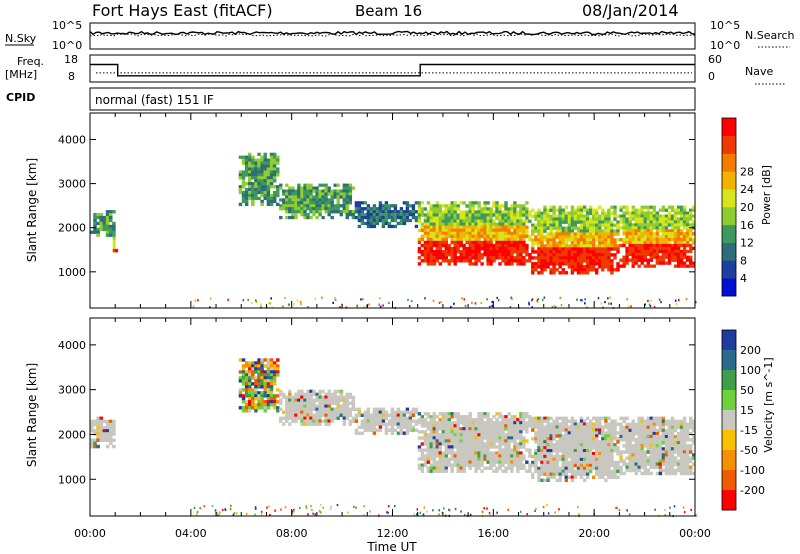 The width and height of the screenshot is (800, 554). Describe the element at coordinates (729, 400) in the screenshot. I see `colorbar-swatch` at that location.